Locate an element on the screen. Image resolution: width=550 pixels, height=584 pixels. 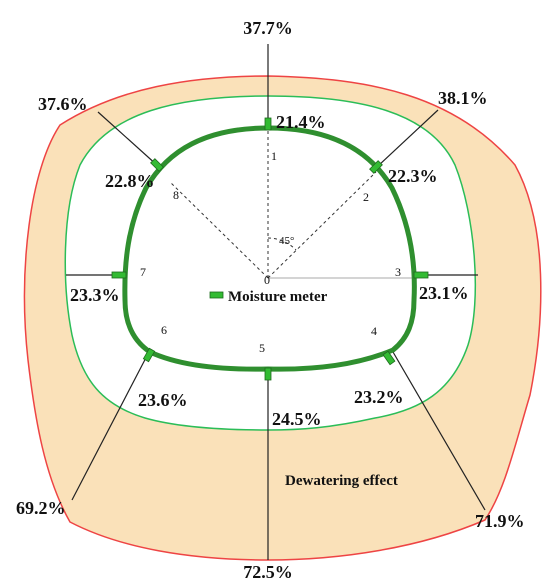
outer-value-5: 72.5% is located at coordinates (268, 572).